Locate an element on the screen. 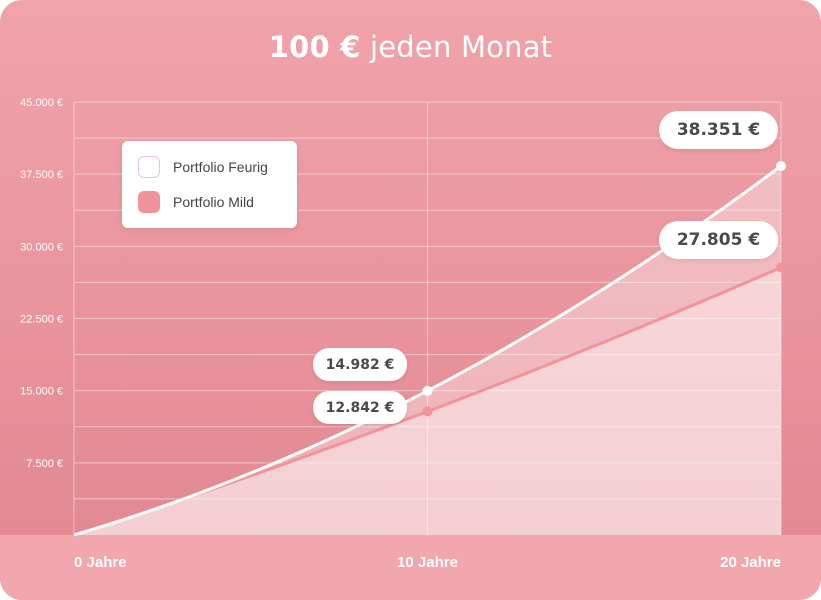  chart-title-text: jeden Monat is located at coordinates (461, 47).